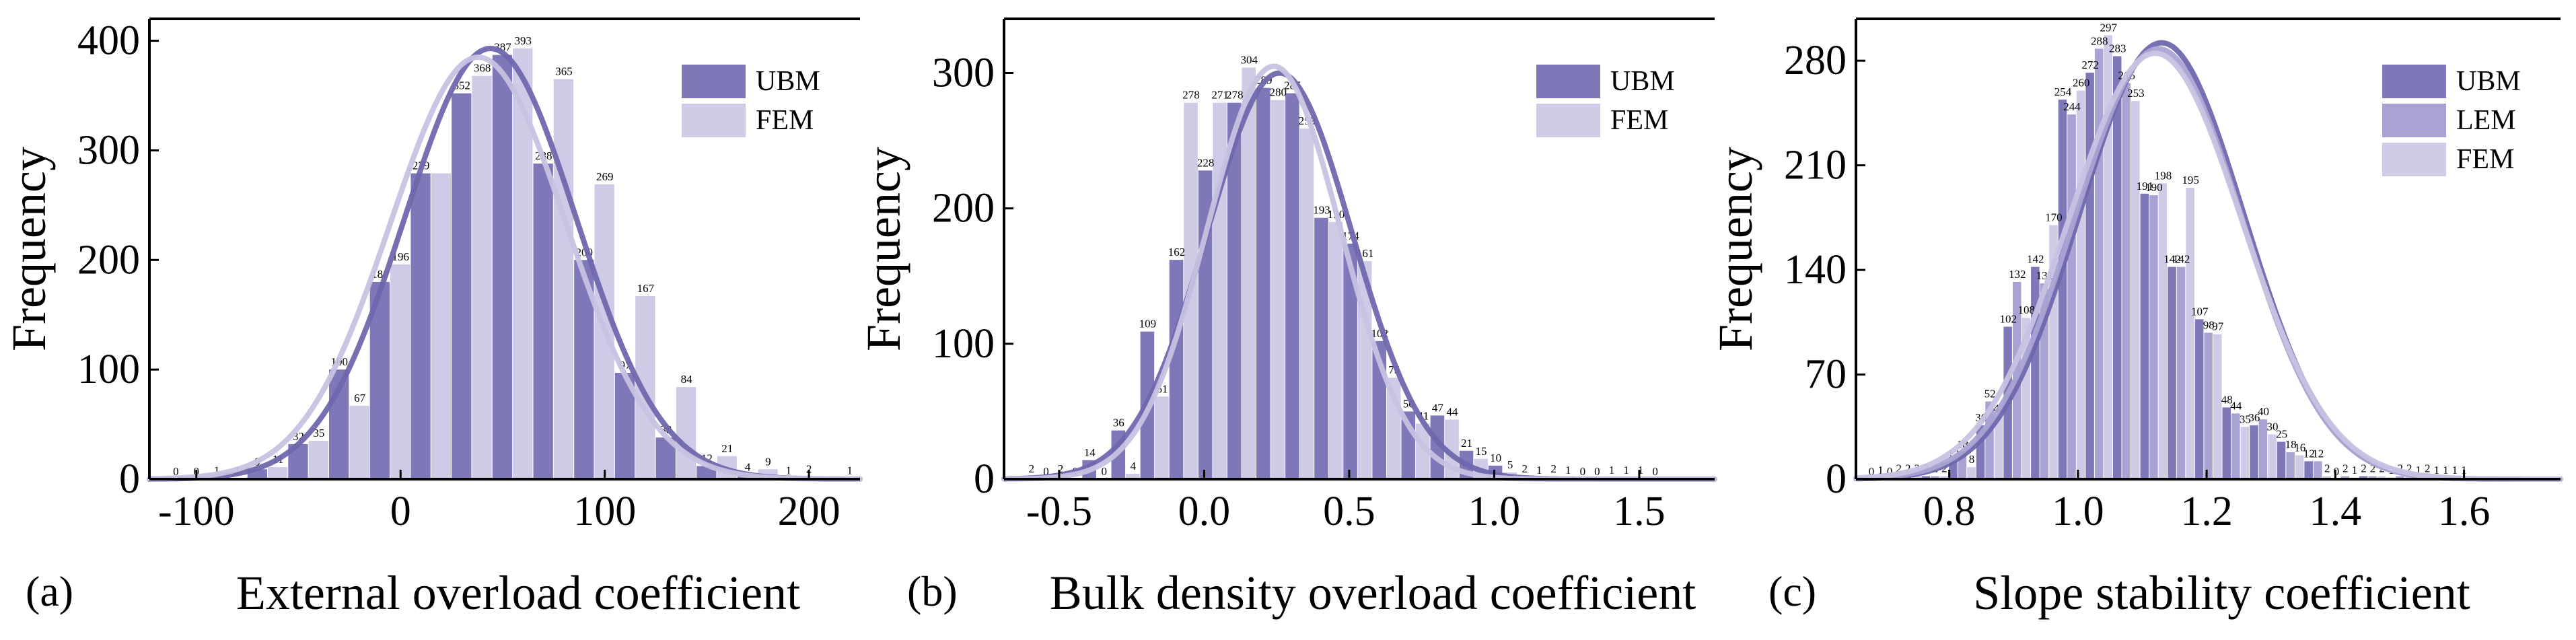 This screenshot has width=2576, height=640. I want to click on bar-label: 195, so click(2190, 180).